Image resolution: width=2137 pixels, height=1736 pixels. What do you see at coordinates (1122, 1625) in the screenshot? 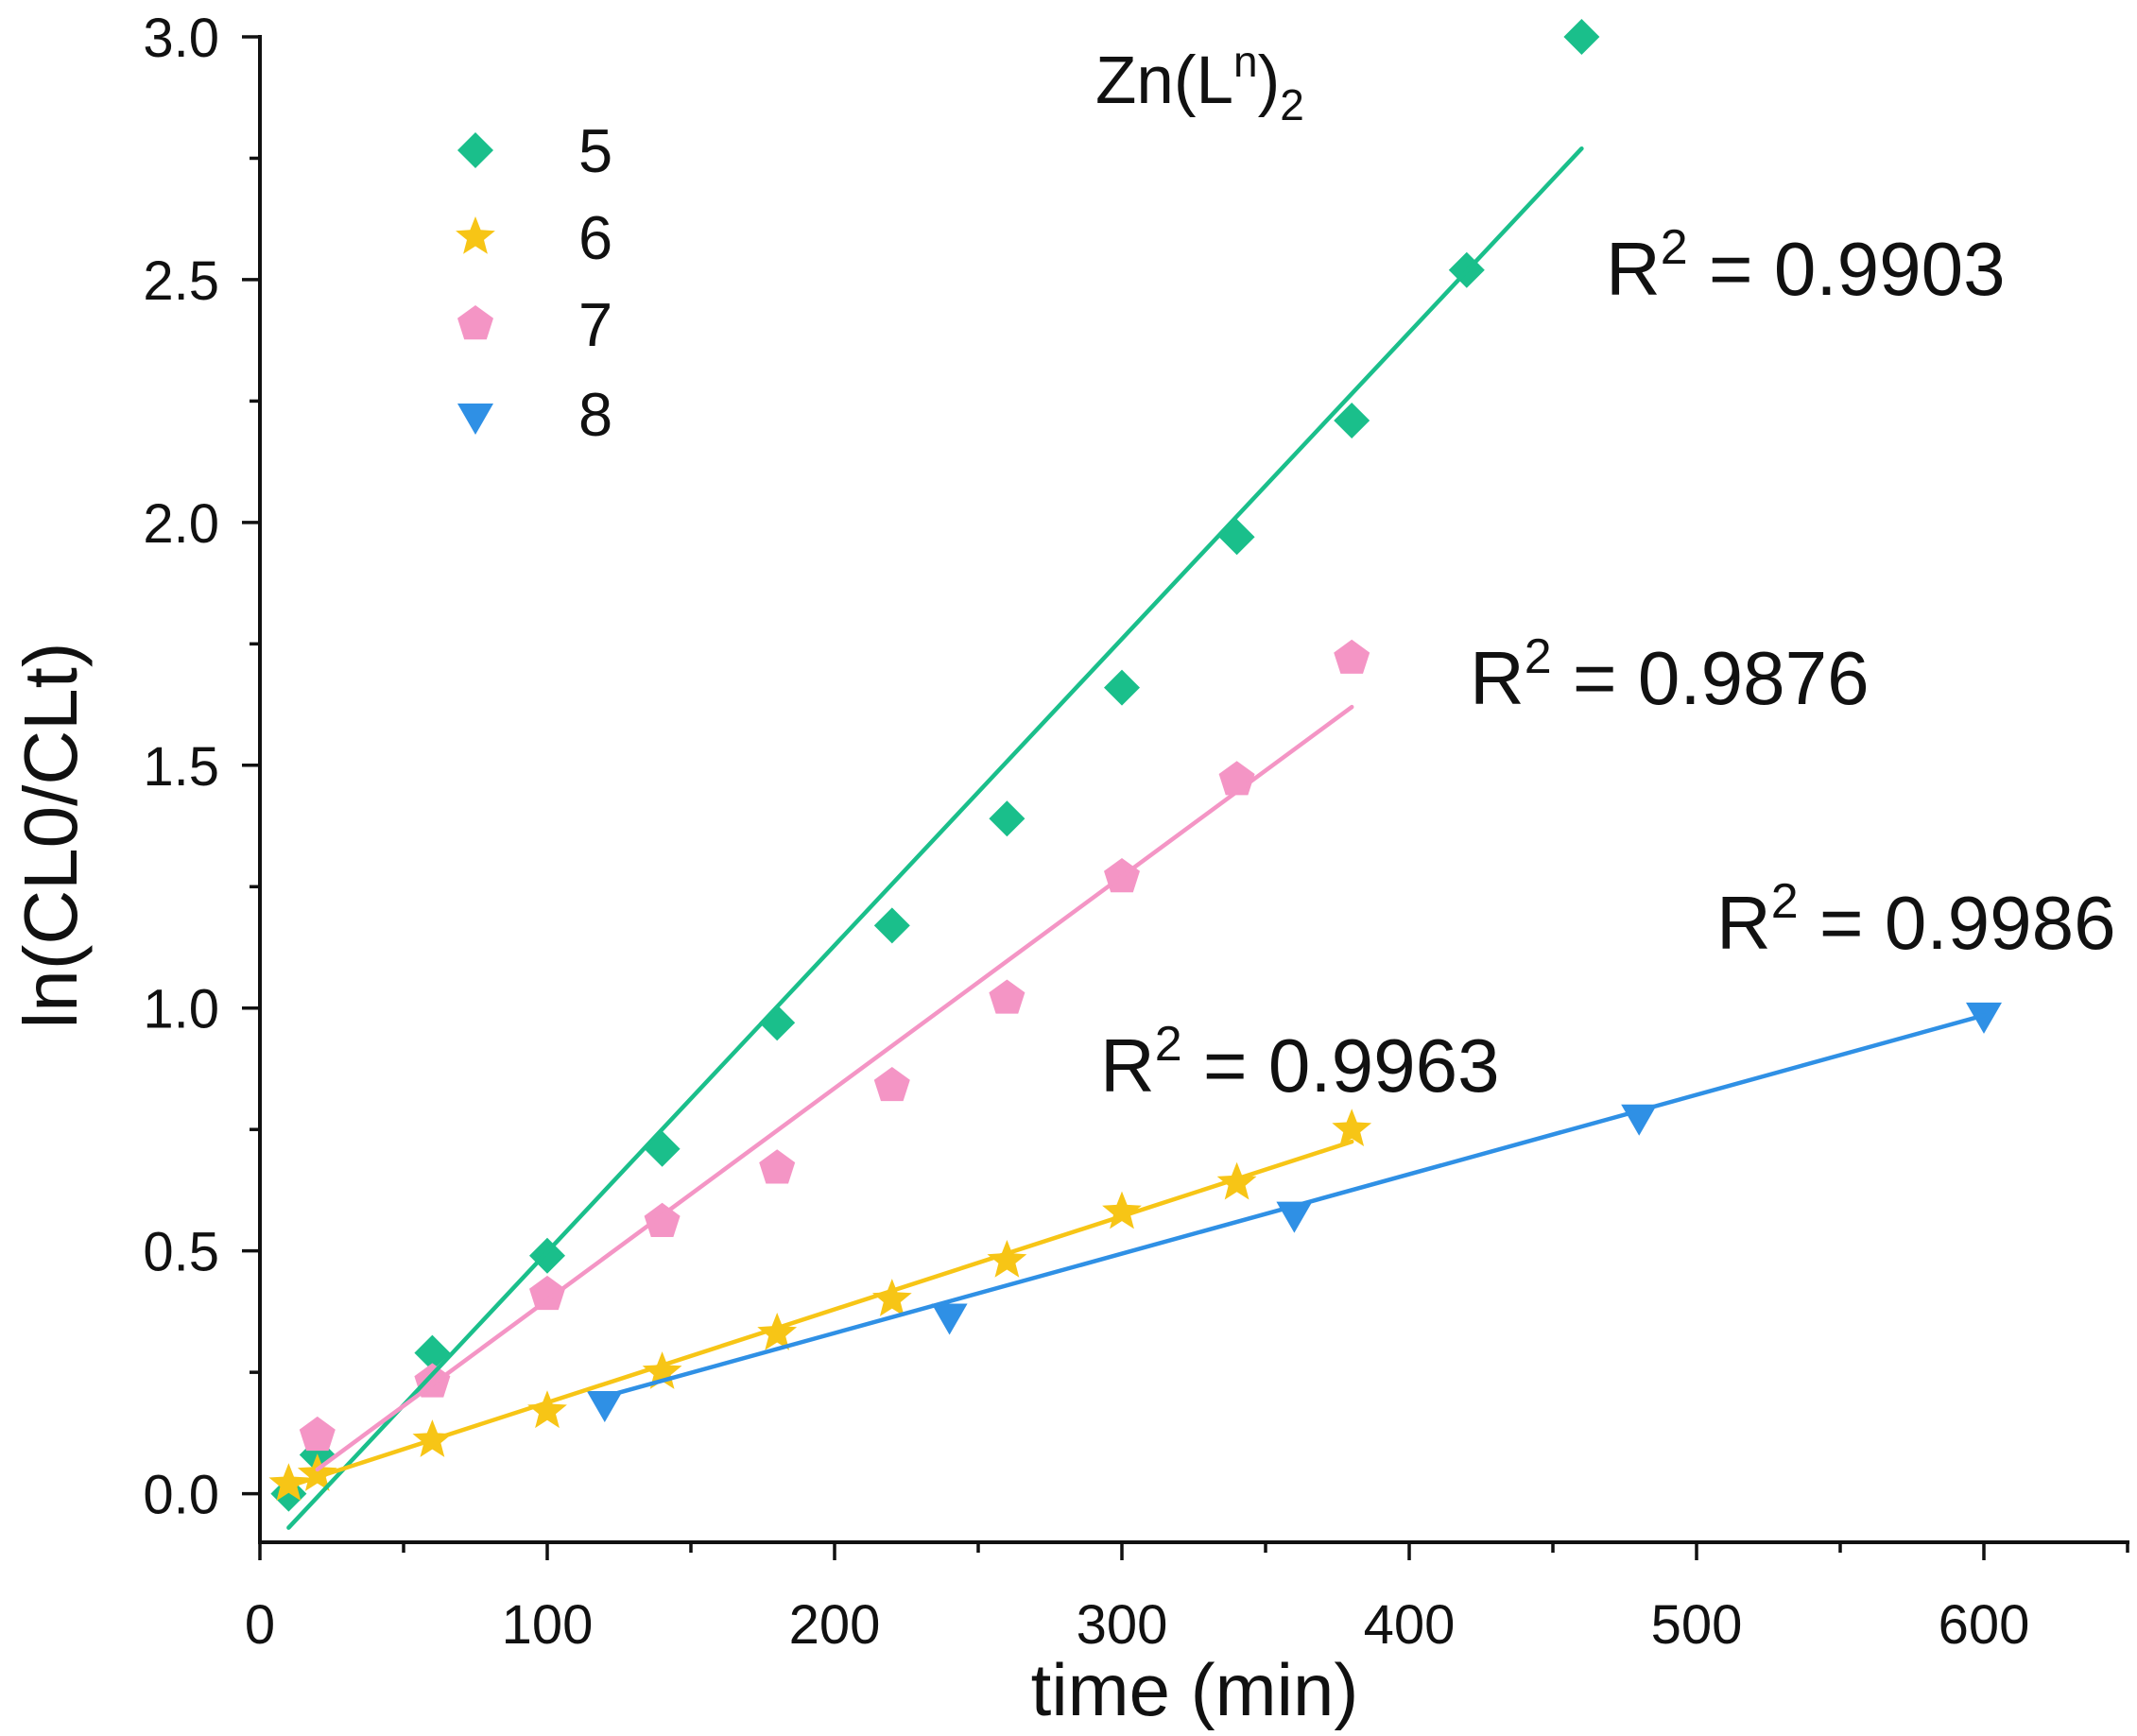
I see `x-tick-label: 300` at bounding box center [1122, 1625].